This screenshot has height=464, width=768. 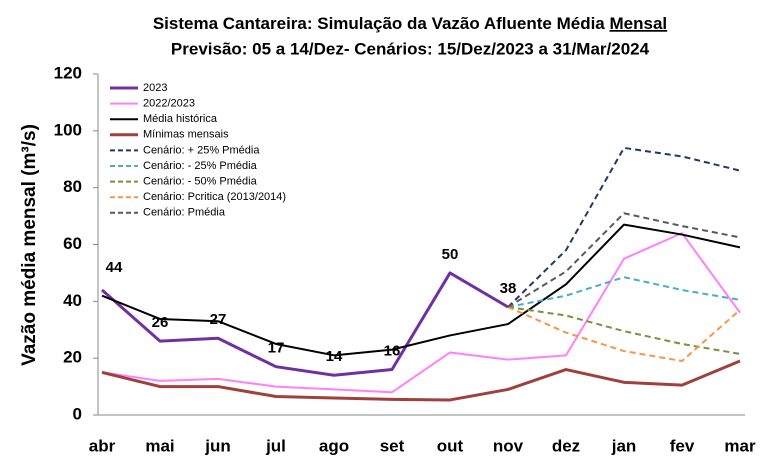 What do you see at coordinates (72, 243) in the screenshot?
I see `y-tick-label: 60` at bounding box center [72, 243].